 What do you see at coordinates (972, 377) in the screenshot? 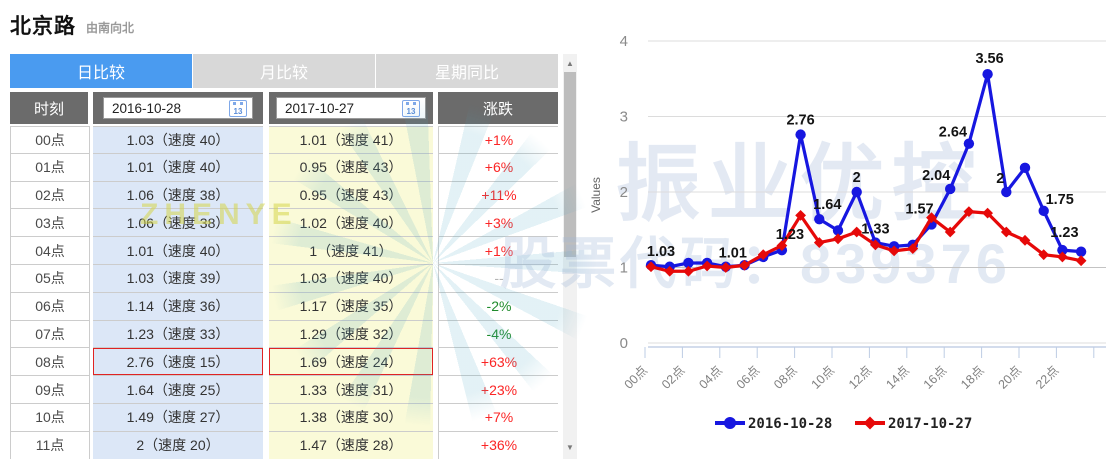
I see `x-axis-tick-label: 18点` at bounding box center [972, 377].